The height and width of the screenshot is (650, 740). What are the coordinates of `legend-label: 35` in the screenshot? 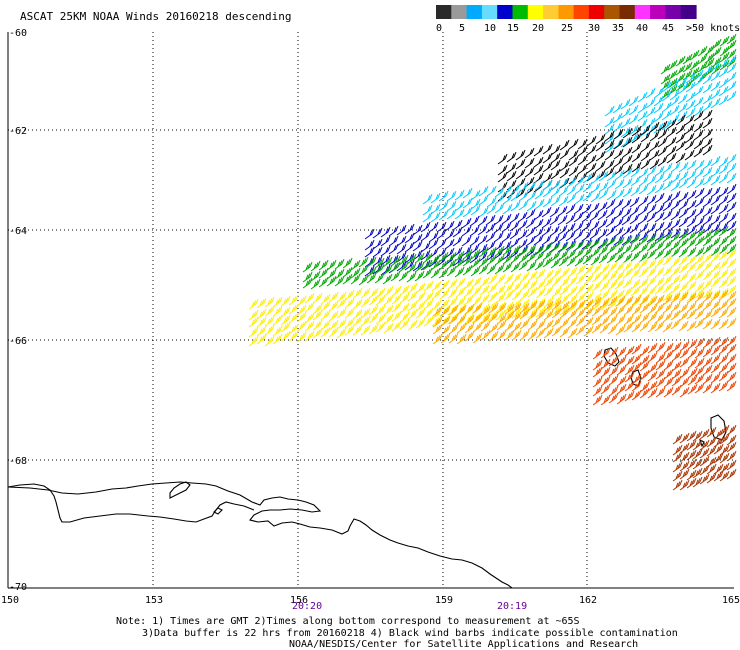 It's located at (618, 28).